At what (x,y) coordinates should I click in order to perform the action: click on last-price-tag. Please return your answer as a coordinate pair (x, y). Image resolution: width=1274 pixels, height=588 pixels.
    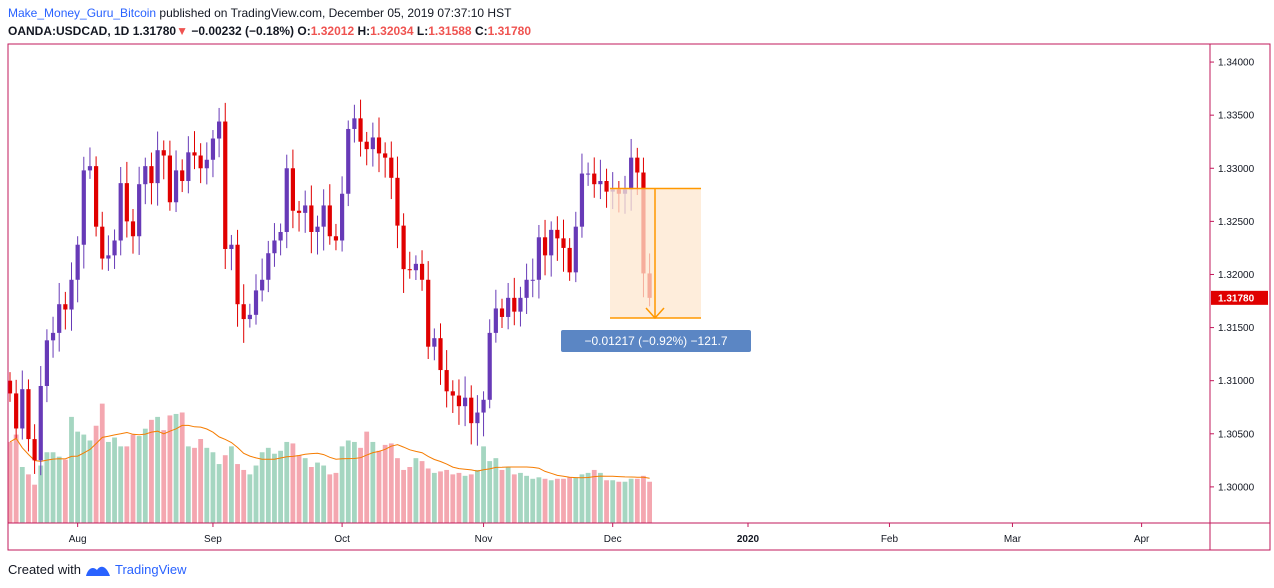
    Looking at the image, I should click on (1239, 297).